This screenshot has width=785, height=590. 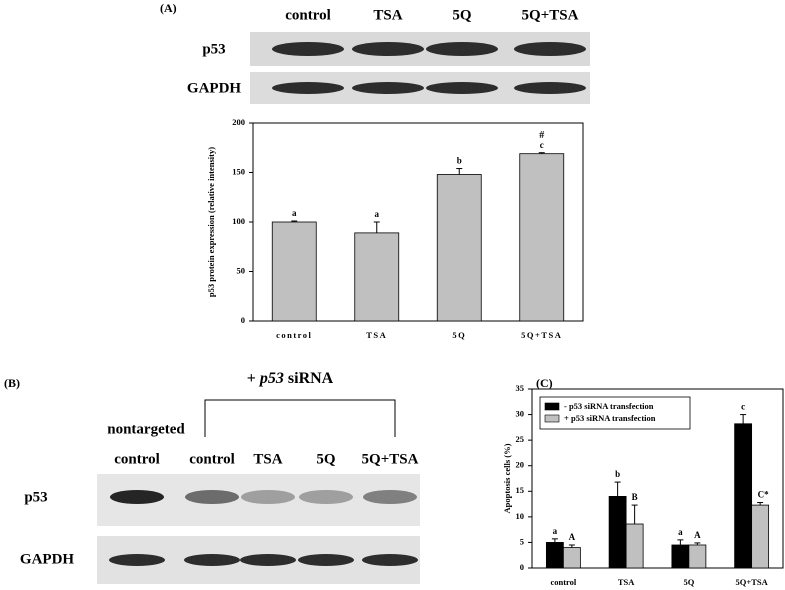 I want to click on y-tick-label: 25, so click(x=520, y=439).